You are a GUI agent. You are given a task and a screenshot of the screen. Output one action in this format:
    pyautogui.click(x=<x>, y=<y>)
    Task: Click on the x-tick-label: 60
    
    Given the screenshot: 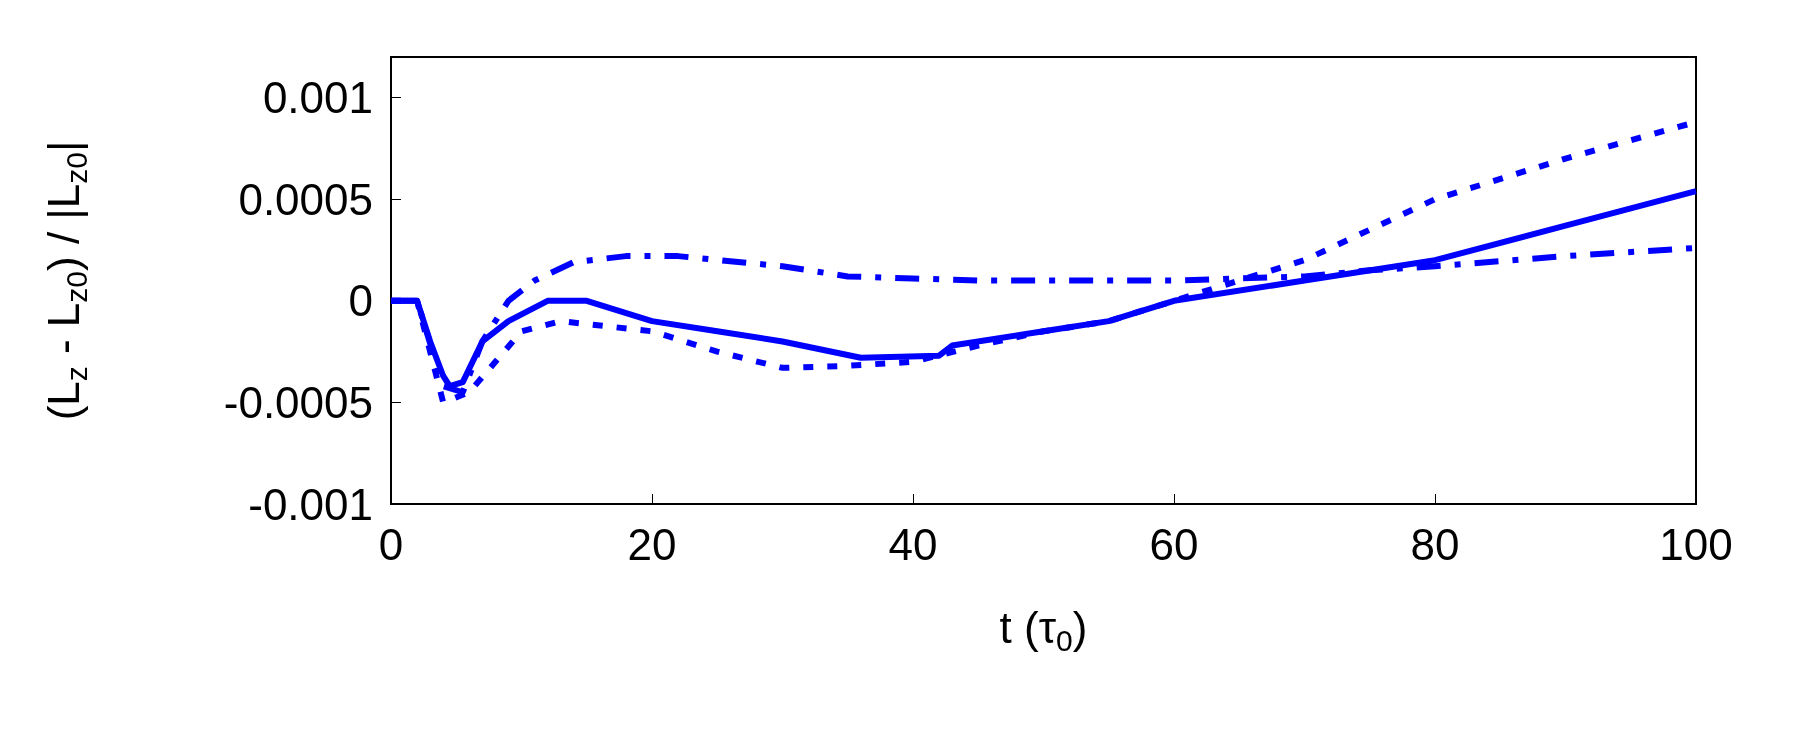 What is the action you would take?
    pyautogui.click(x=1174, y=544)
    